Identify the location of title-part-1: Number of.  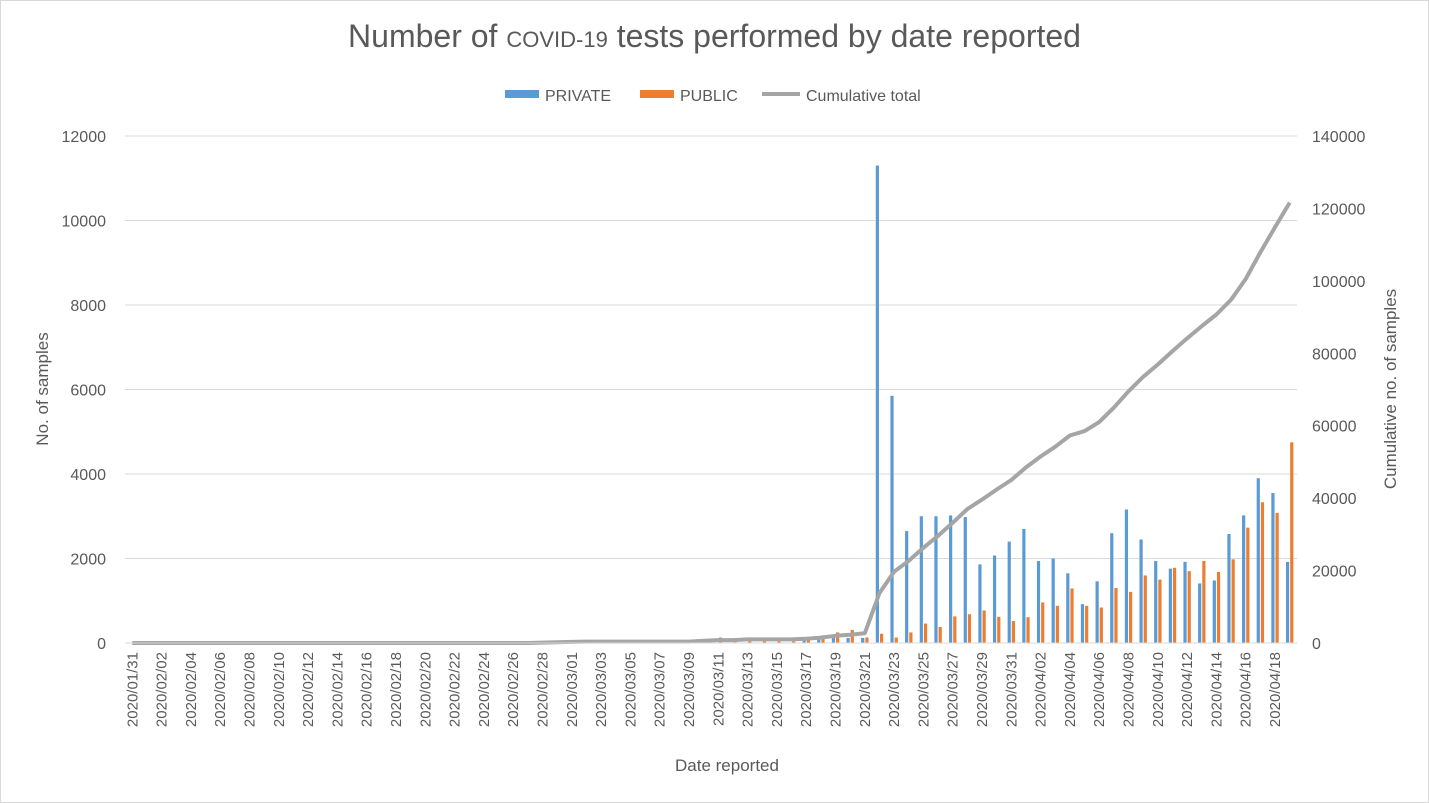
(427, 36).